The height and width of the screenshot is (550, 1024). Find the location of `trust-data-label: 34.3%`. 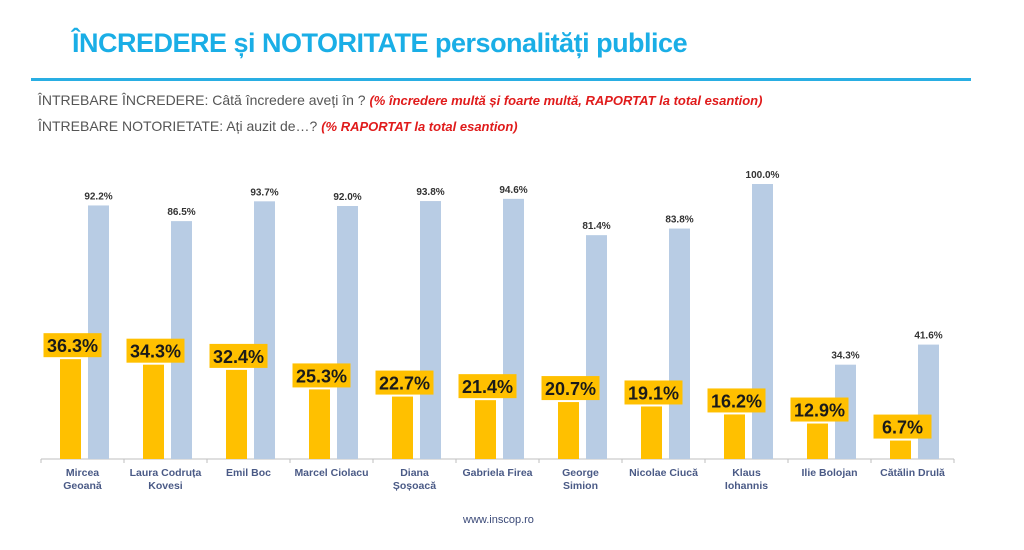

trust-data-label: 34.3% is located at coordinates (155, 352).